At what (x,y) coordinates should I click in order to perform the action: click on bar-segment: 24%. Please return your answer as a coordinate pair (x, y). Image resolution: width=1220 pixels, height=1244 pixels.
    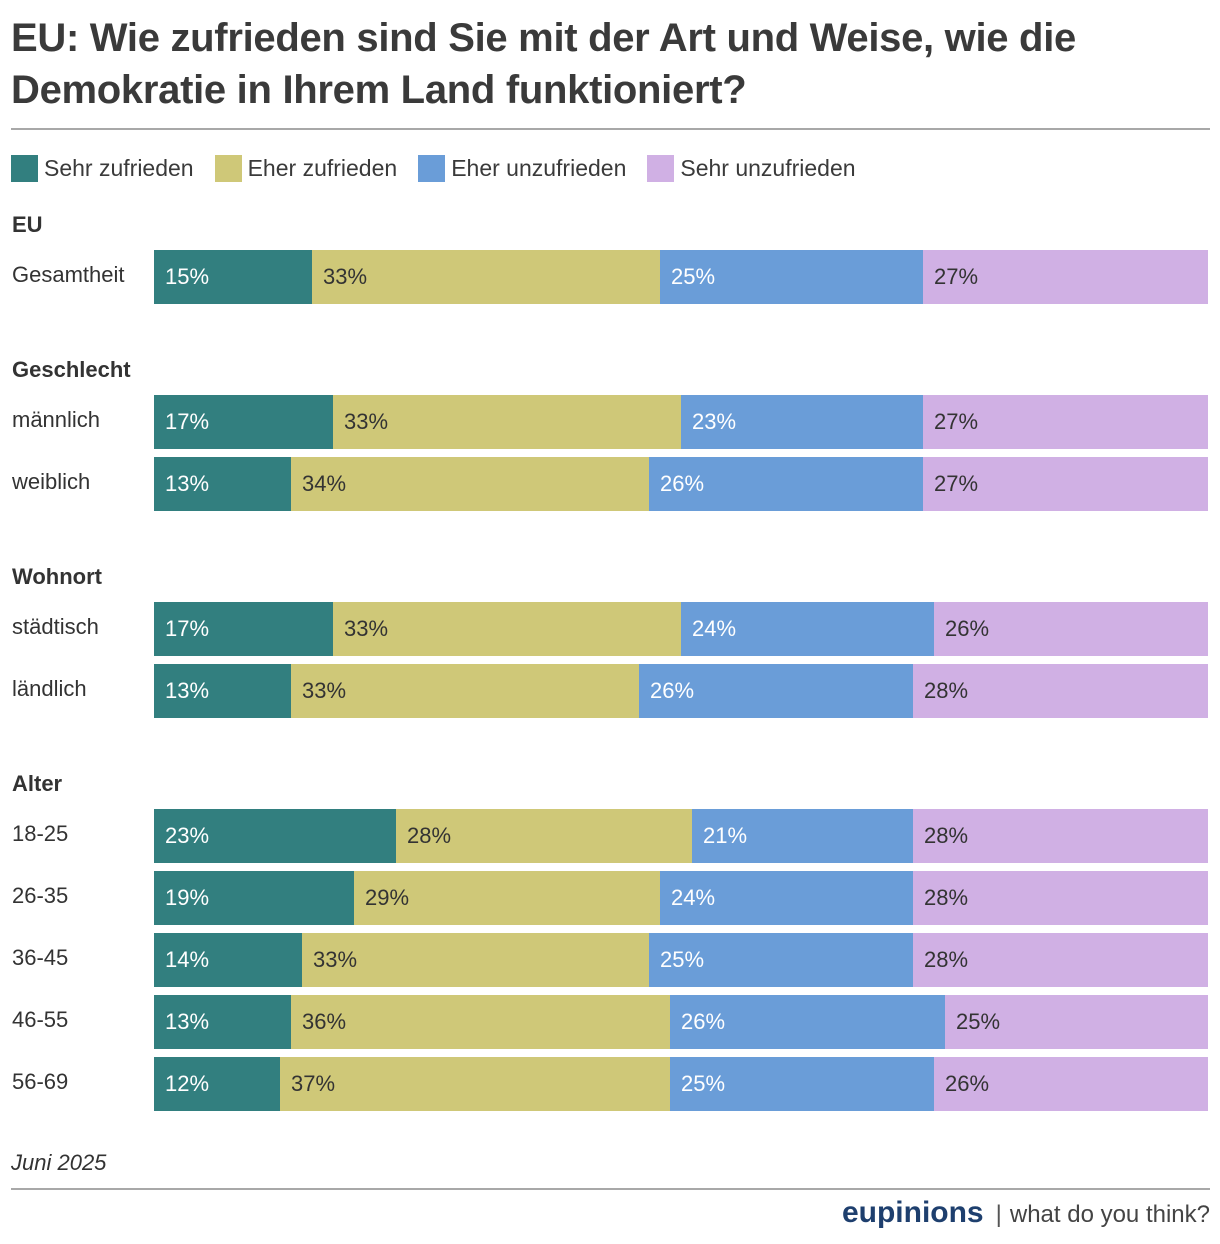
    Looking at the image, I should click on (786, 898).